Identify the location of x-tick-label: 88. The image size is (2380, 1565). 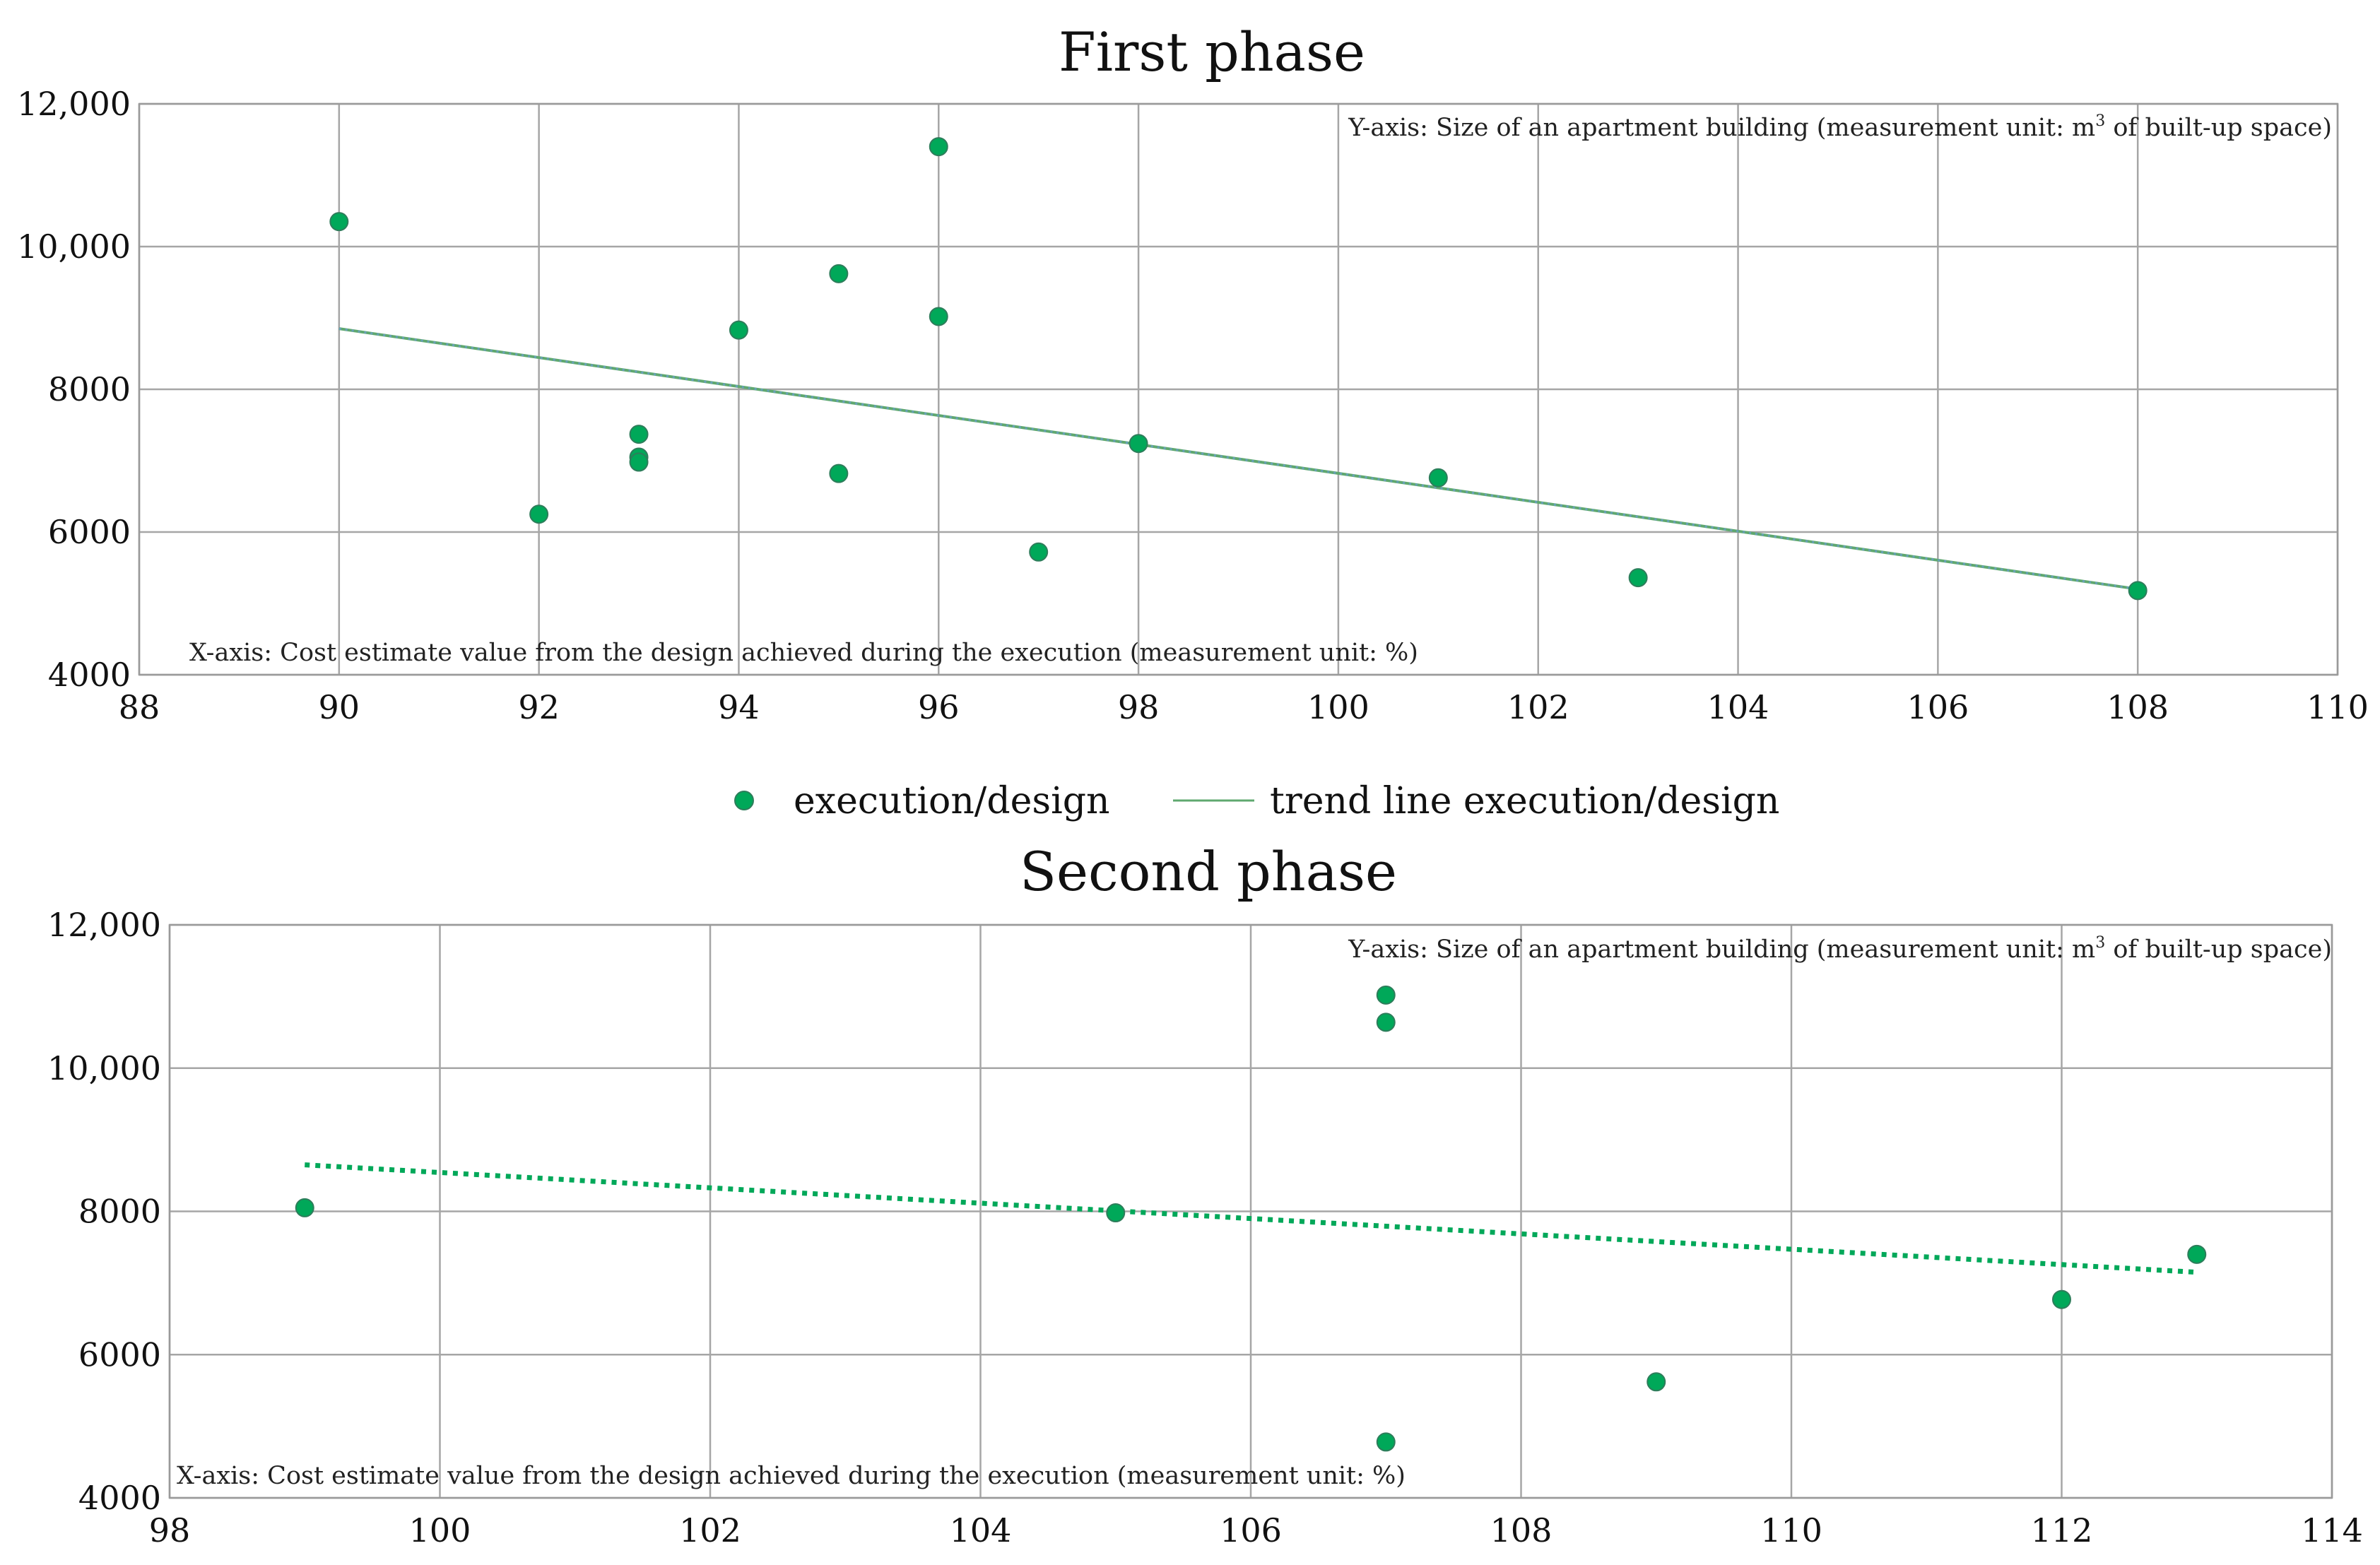
(139, 707).